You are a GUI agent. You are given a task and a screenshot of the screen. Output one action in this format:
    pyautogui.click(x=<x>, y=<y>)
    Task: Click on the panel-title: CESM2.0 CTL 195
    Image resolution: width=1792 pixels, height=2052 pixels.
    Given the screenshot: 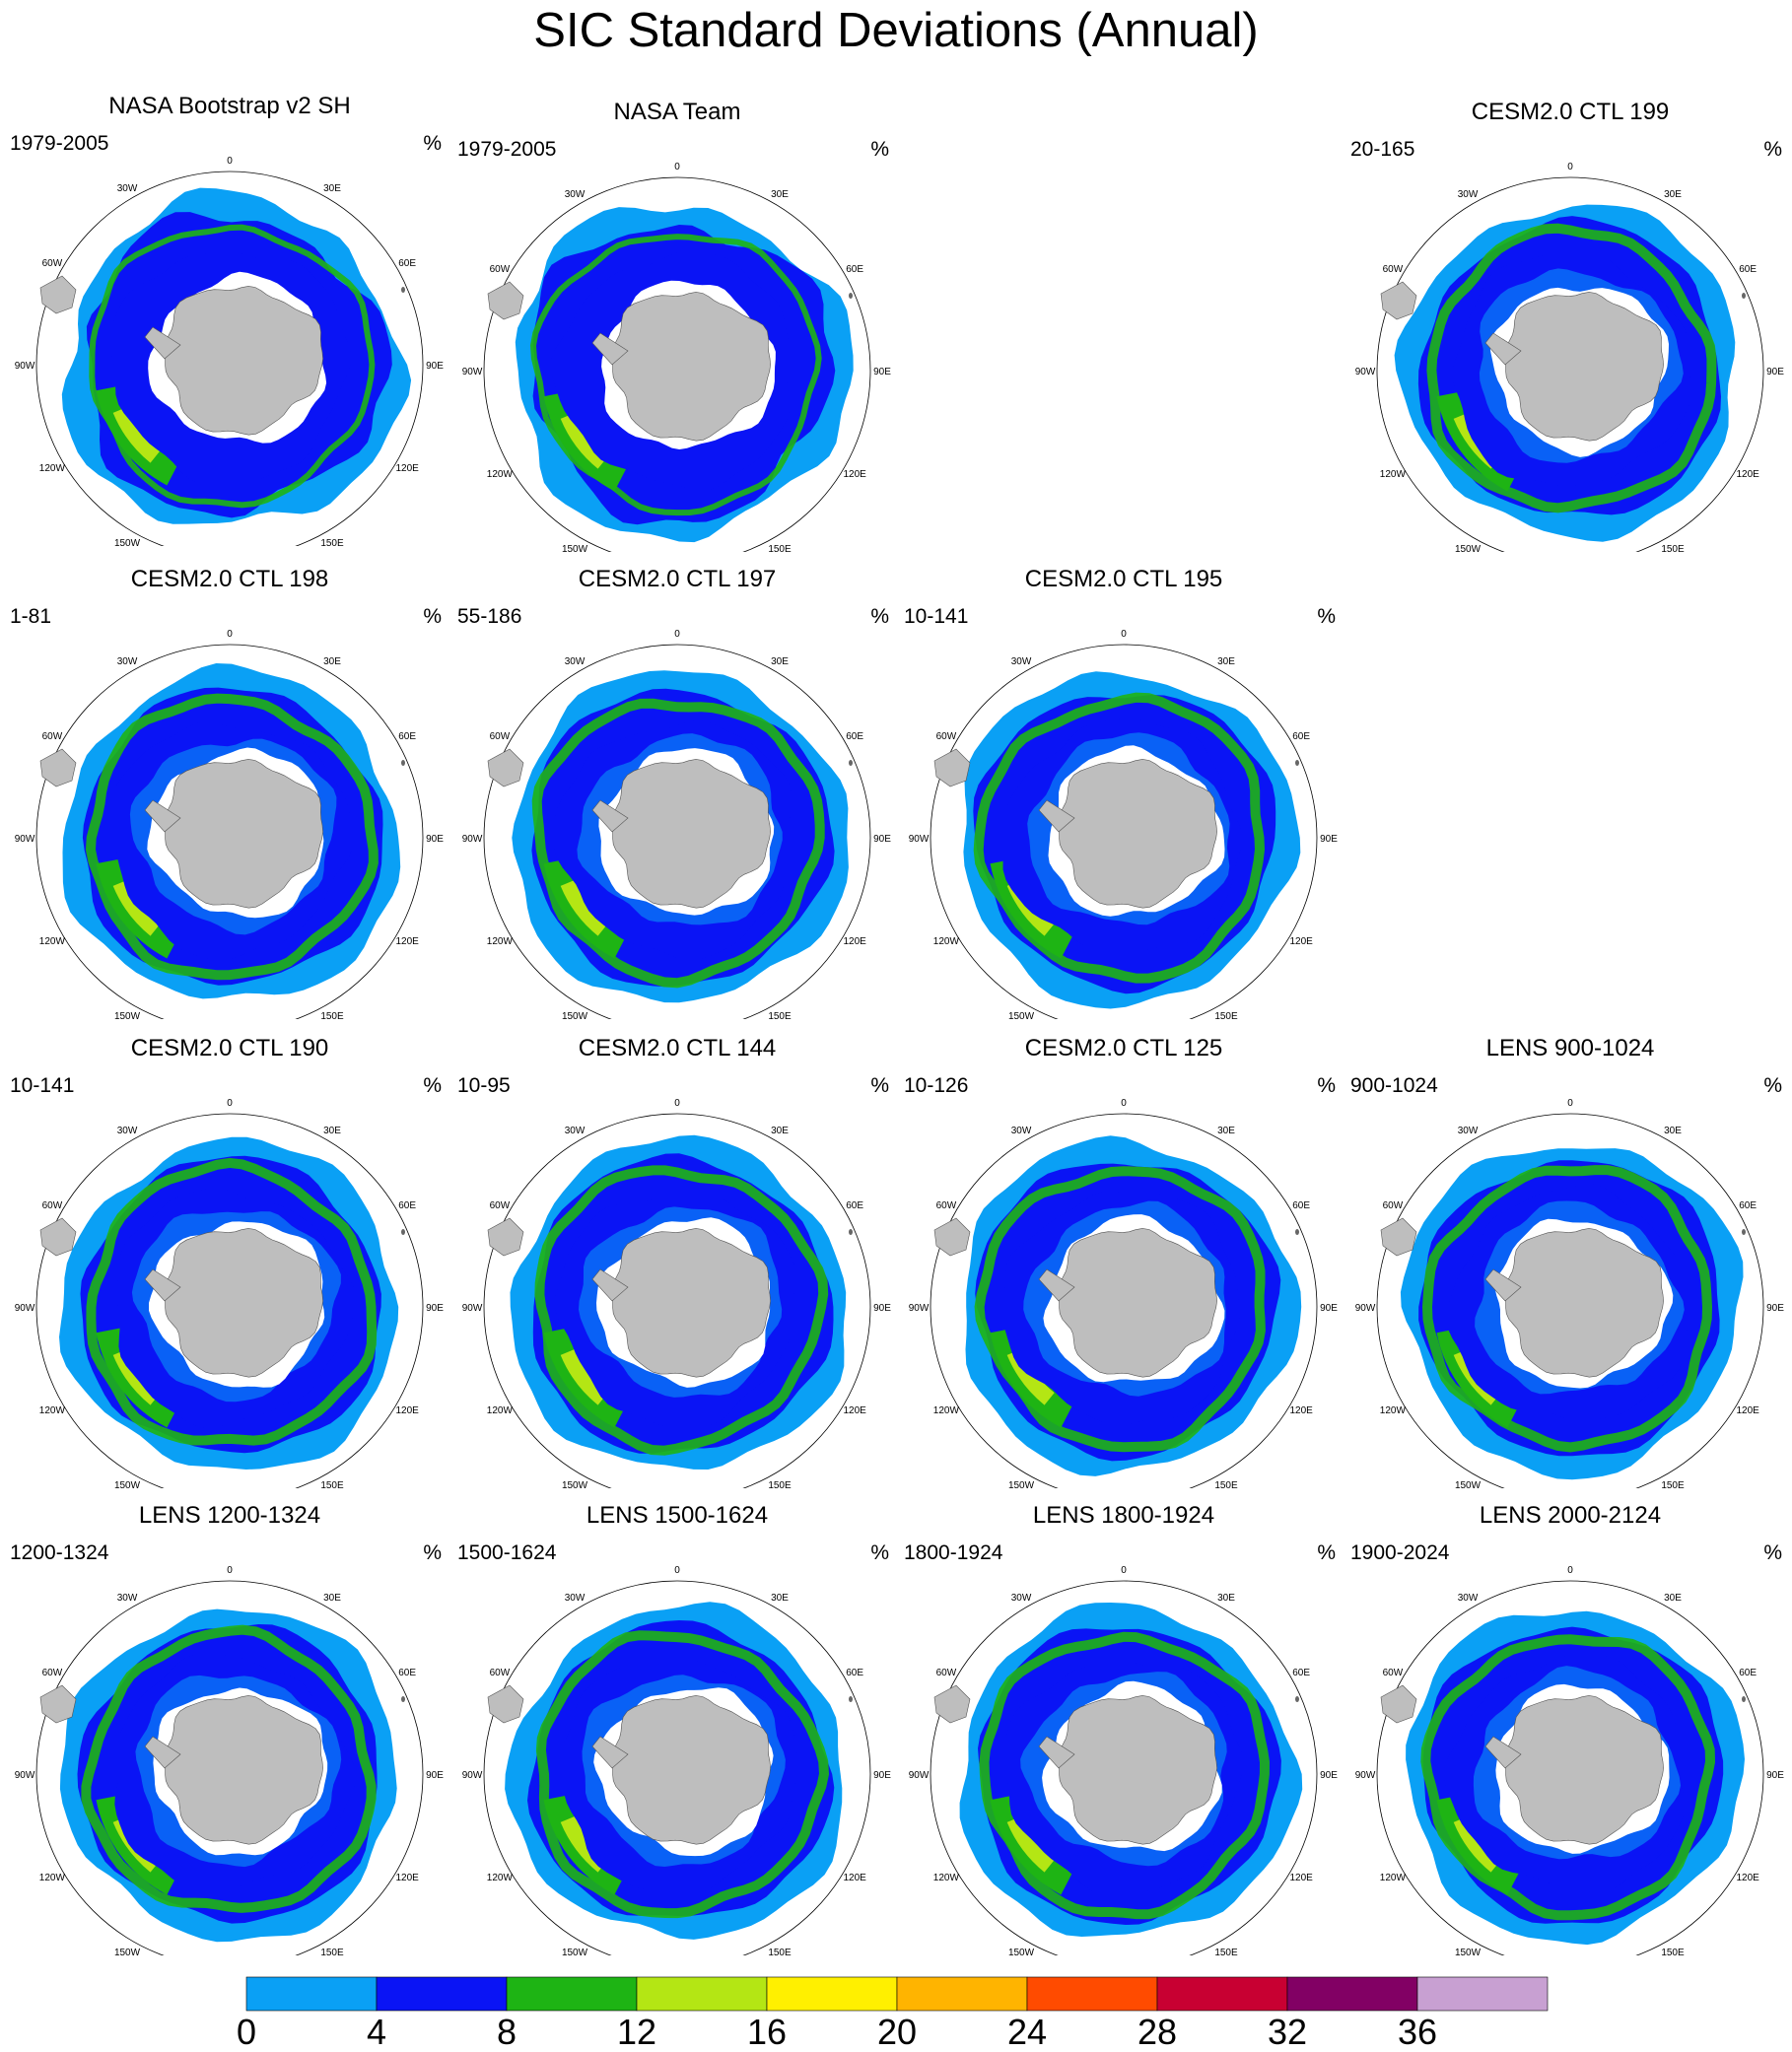 What is the action you would take?
    pyautogui.click(x=1123, y=579)
    